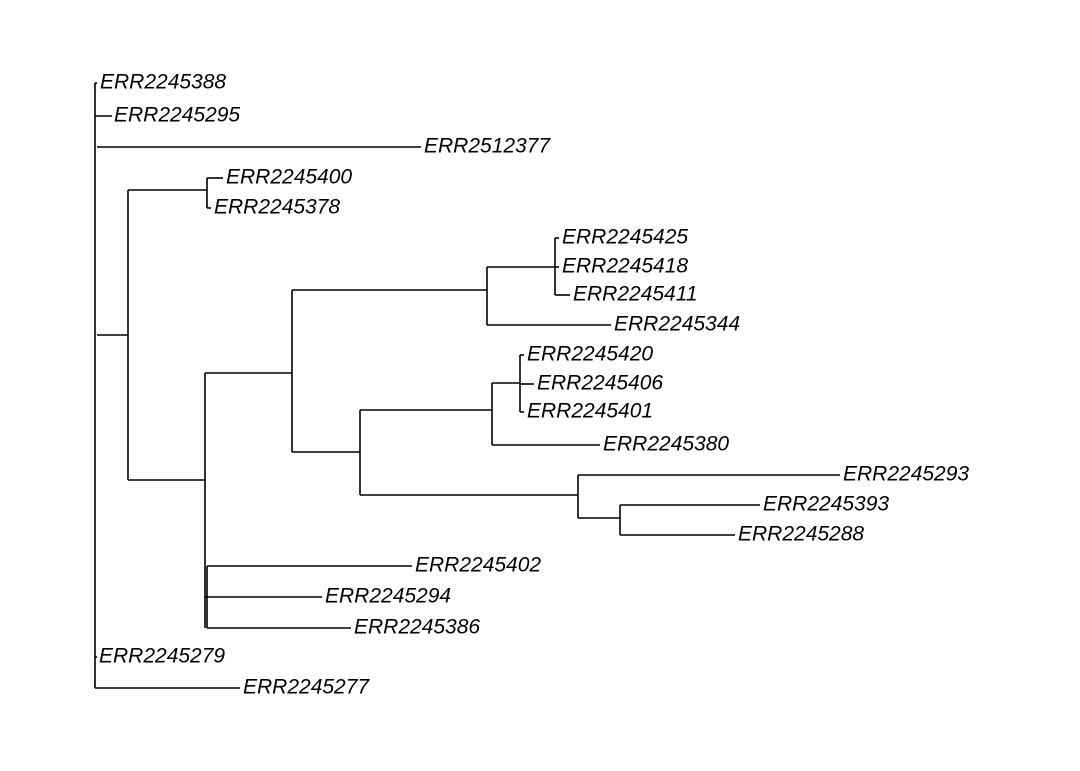 The image size is (1080, 771). Describe the element at coordinates (625, 266) in the screenshot. I see `tip-label-err2245418: ERR2245418` at that location.